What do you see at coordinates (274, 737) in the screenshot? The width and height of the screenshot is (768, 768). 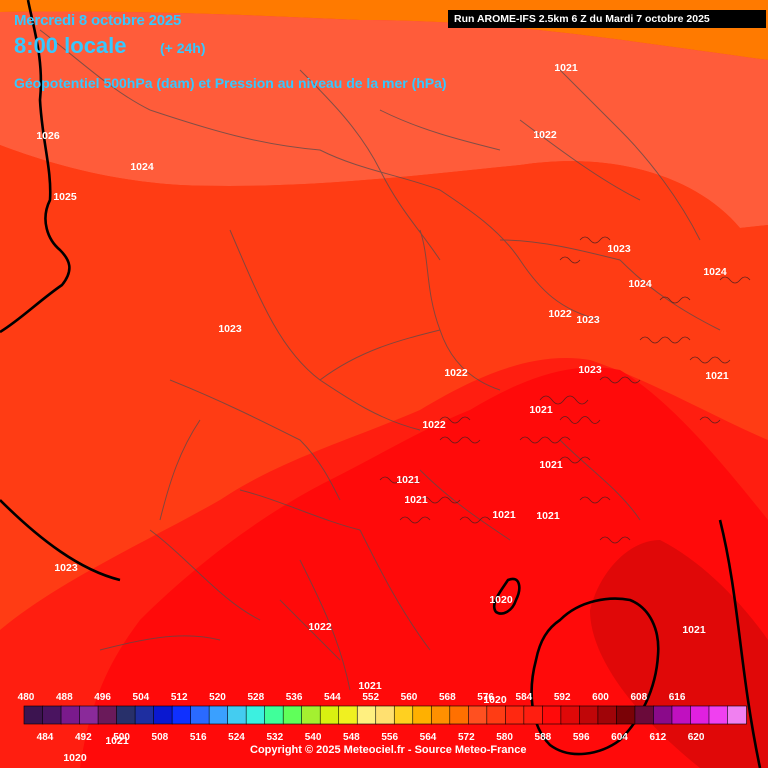 I see `legend-bottom-label: 532` at bounding box center [274, 737].